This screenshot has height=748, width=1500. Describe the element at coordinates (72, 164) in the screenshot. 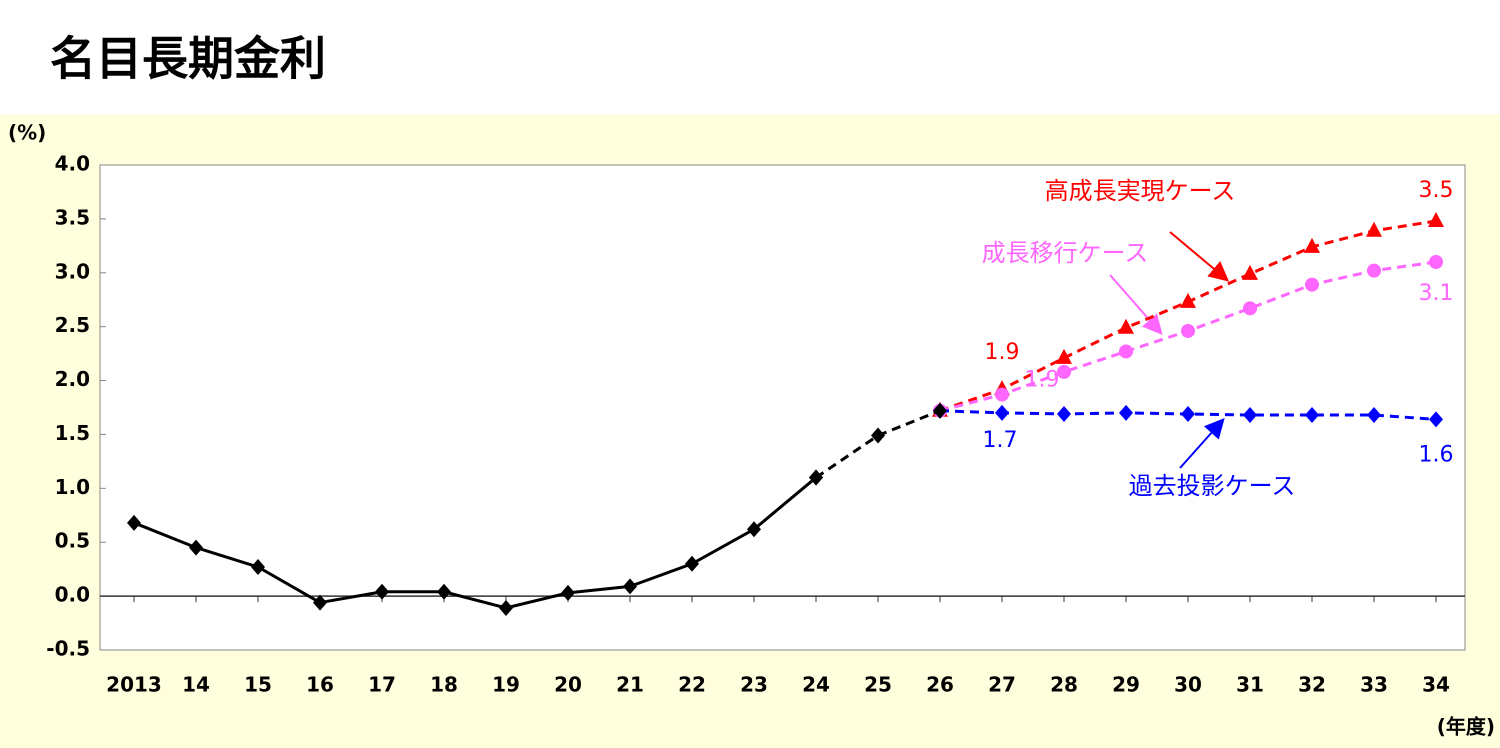

I see `y-tick-label: 4.0` at that location.